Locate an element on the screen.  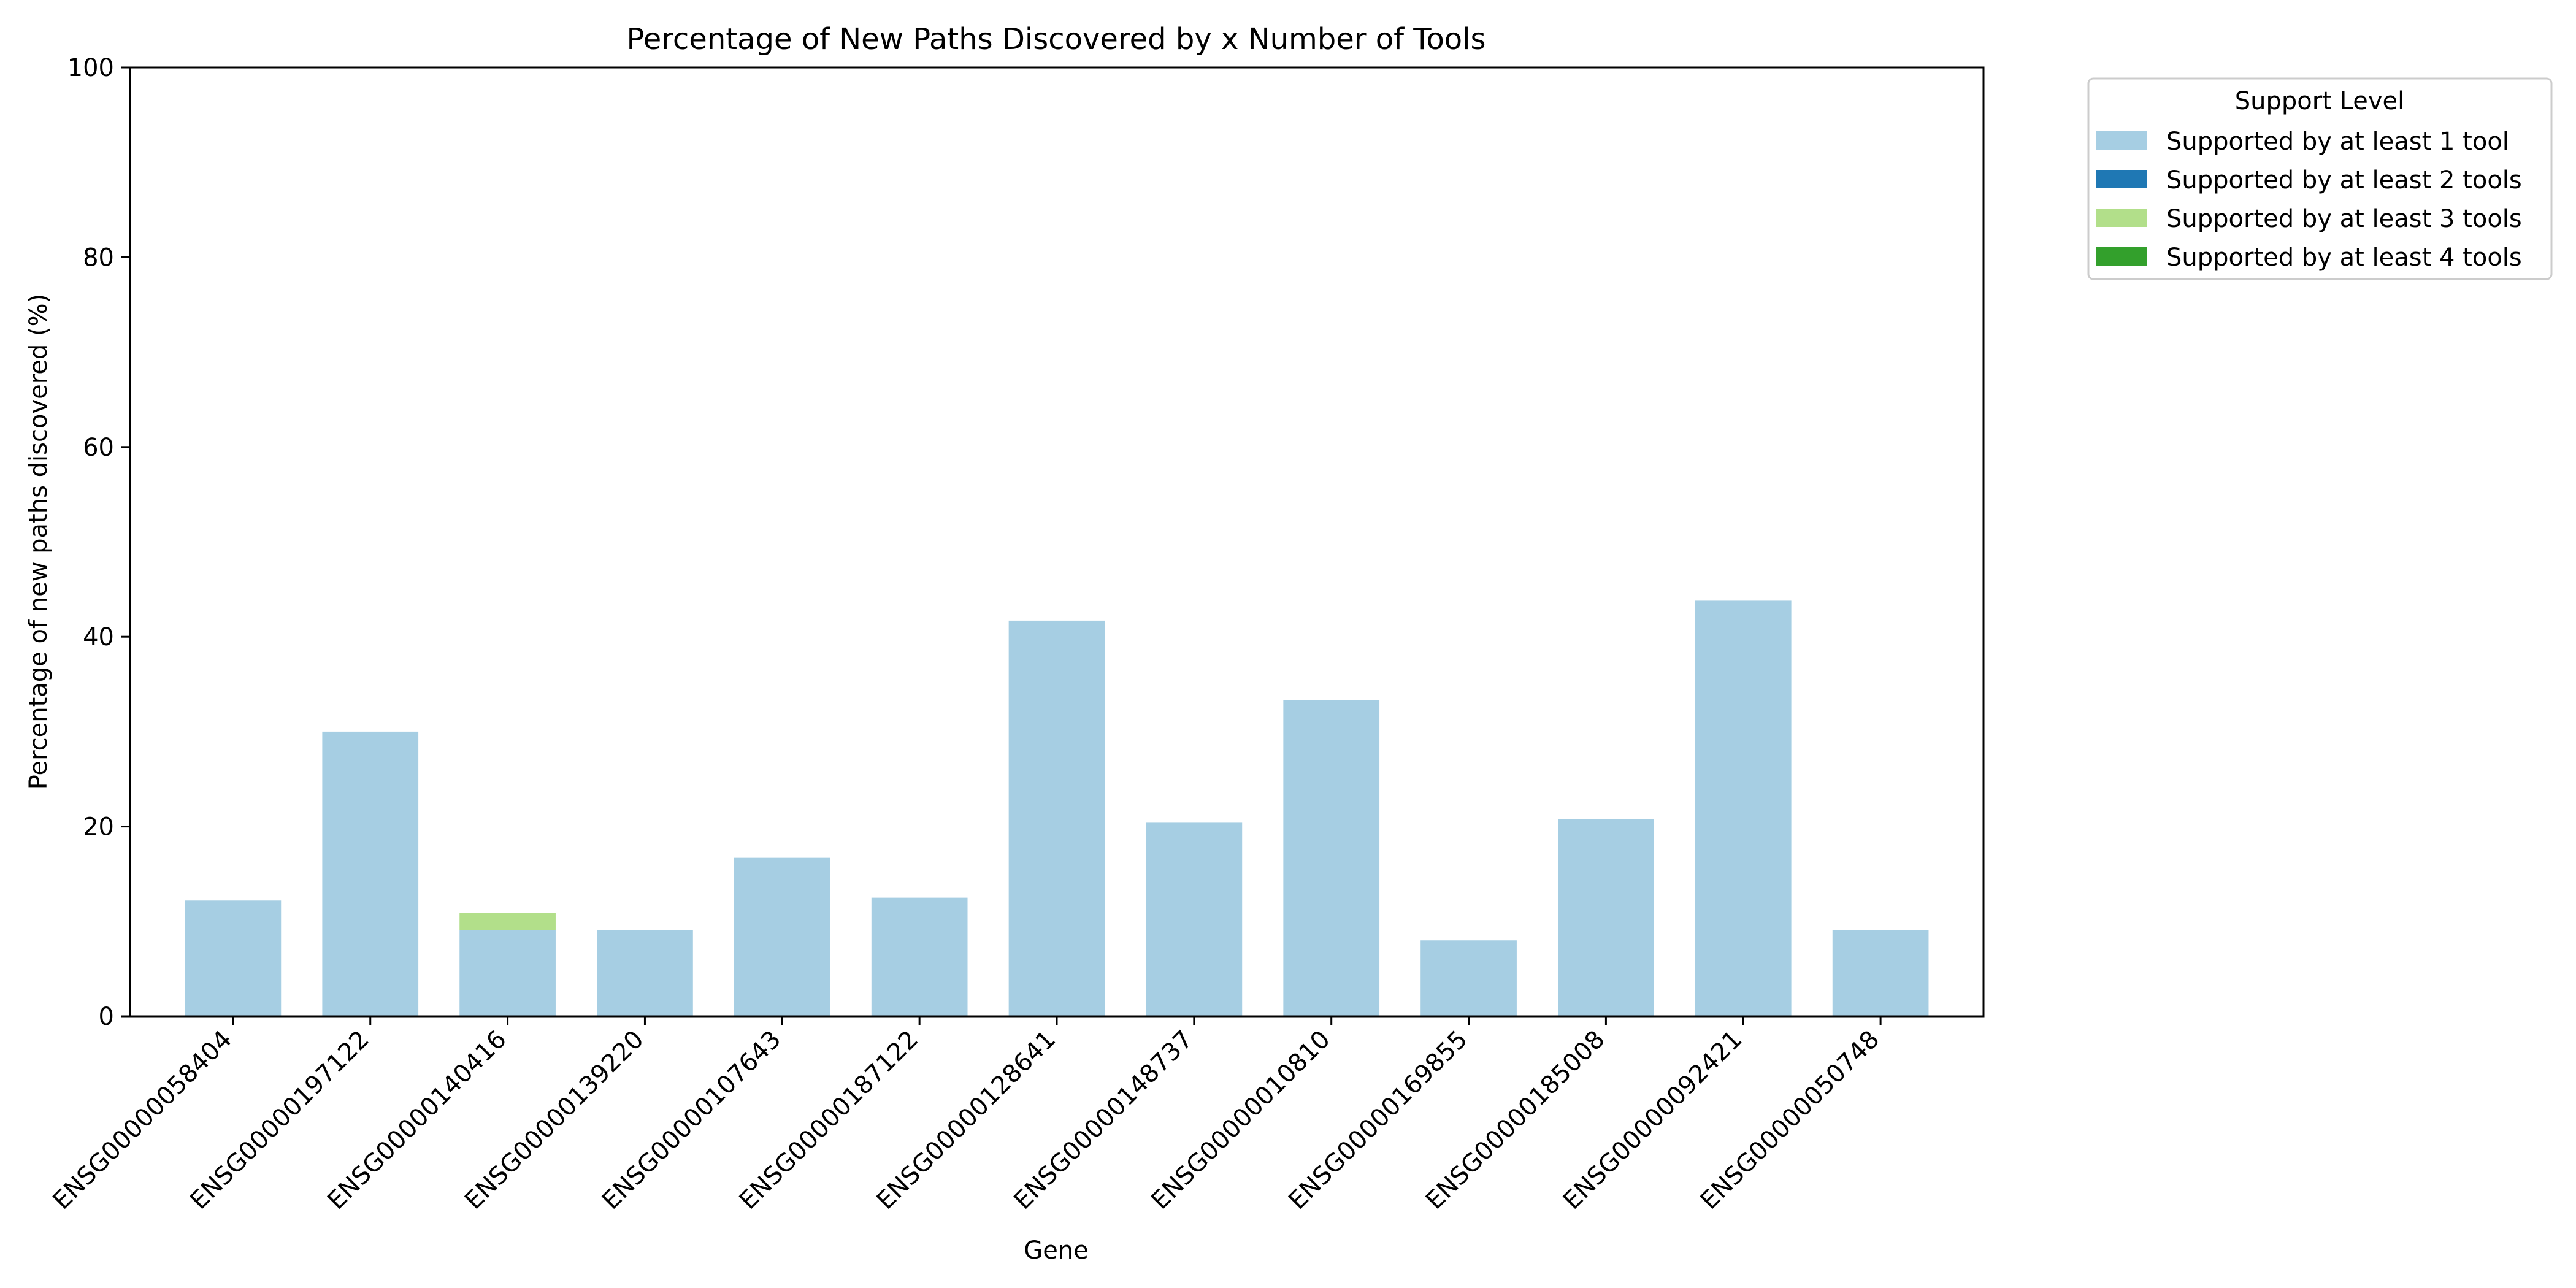
legend-entry-label: Supported by at least 4 tools is located at coordinates (2344, 257).